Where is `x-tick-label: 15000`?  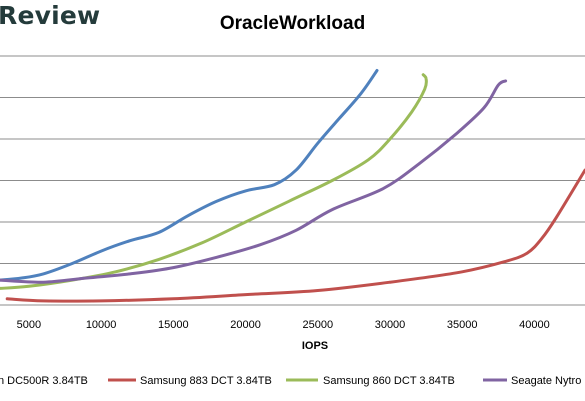
x-tick-label: 15000 is located at coordinates (173, 325).